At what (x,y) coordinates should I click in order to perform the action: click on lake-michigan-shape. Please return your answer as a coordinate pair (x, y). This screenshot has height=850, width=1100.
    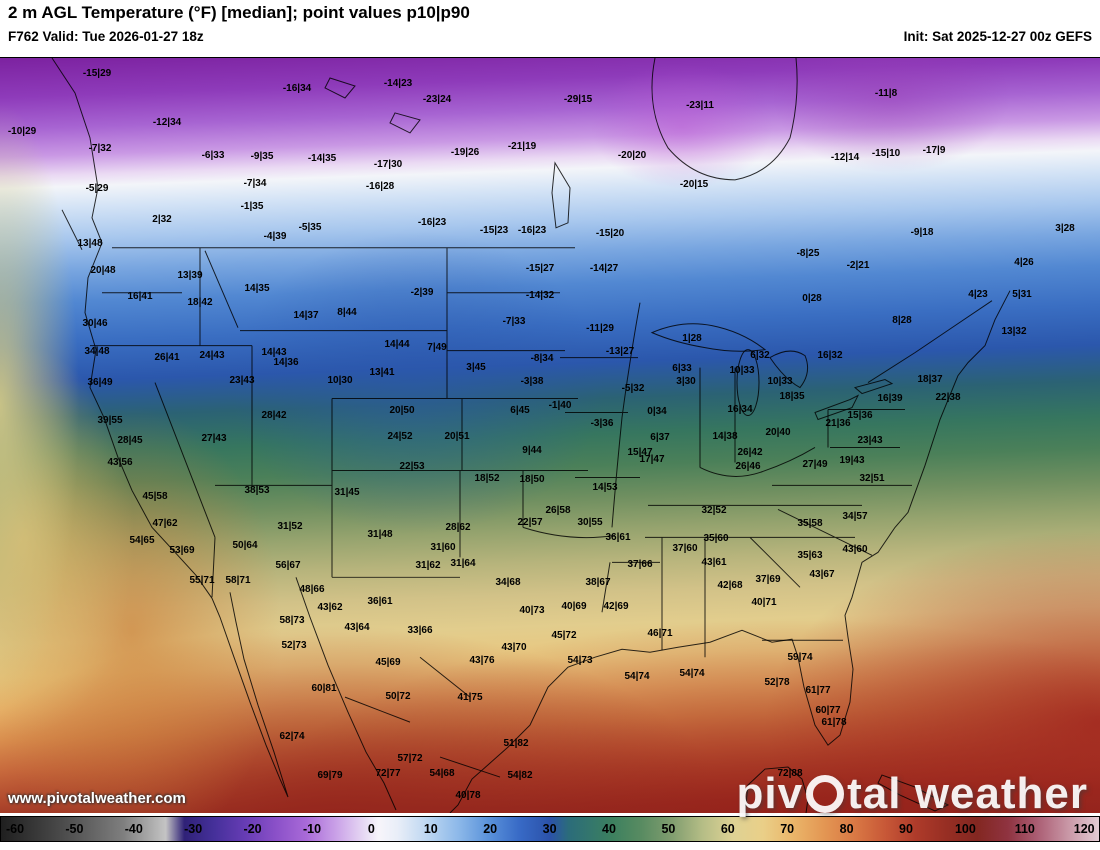
    Looking at the image, I should click on (748, 383).